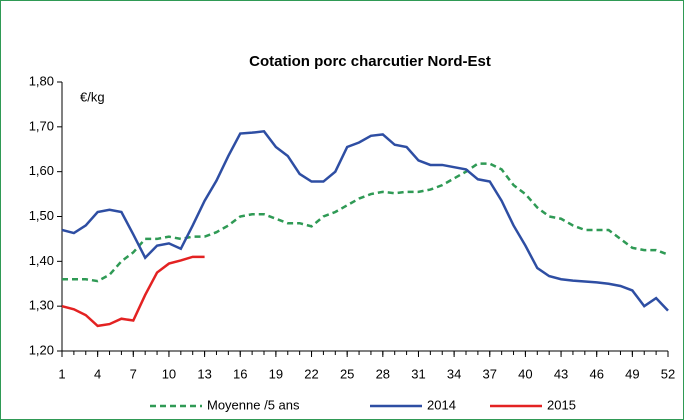  Describe the element at coordinates (276, 373) in the screenshot. I see `x-tick-label: 19` at that location.